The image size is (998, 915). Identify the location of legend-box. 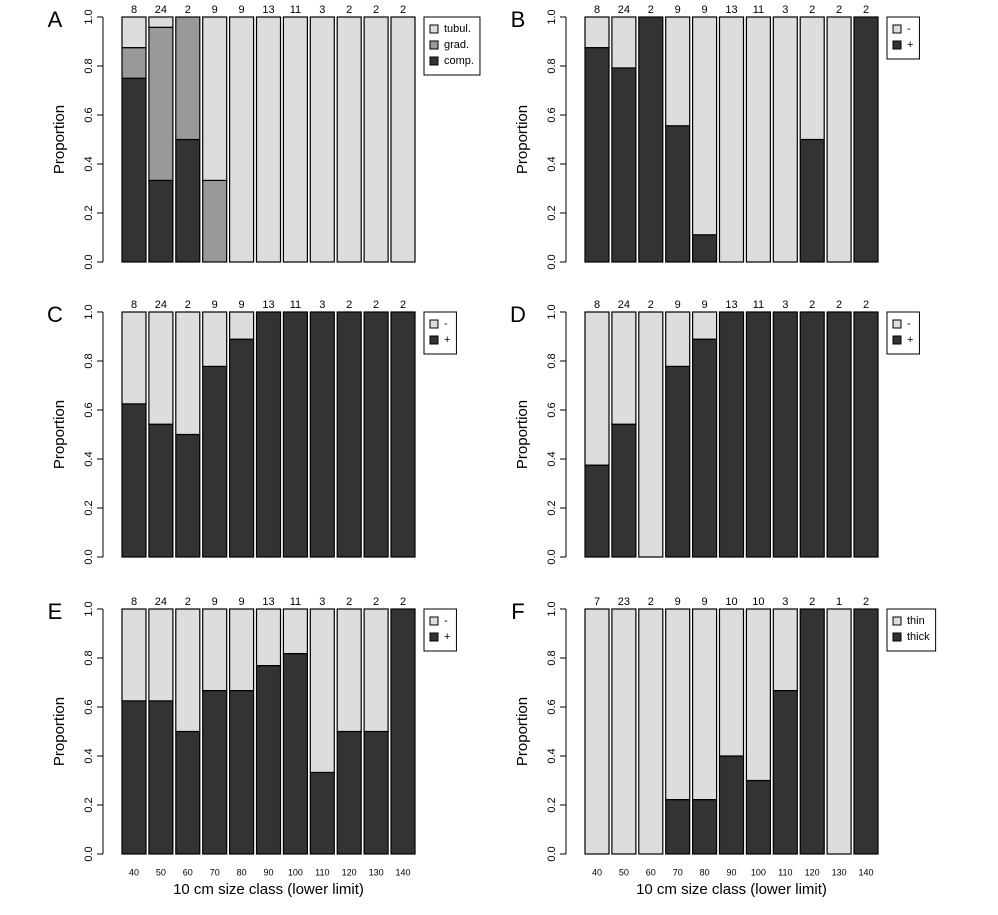
(440, 630).